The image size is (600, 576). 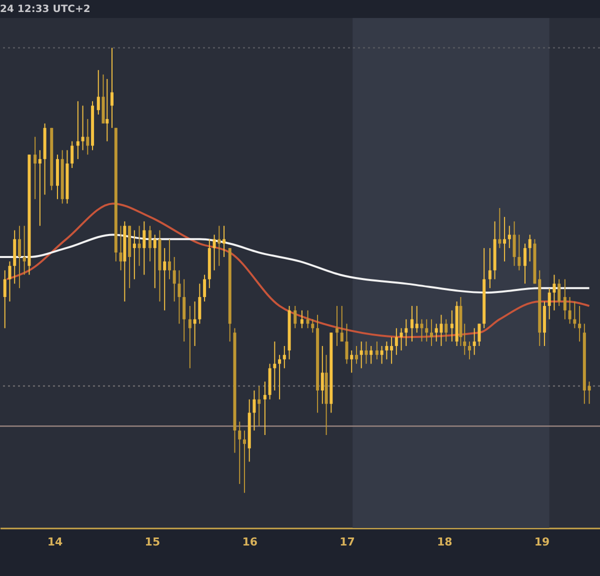 What do you see at coordinates (45, 9) in the screenshot?
I see `text: 24 12:33 UTC+2` at bounding box center [45, 9].